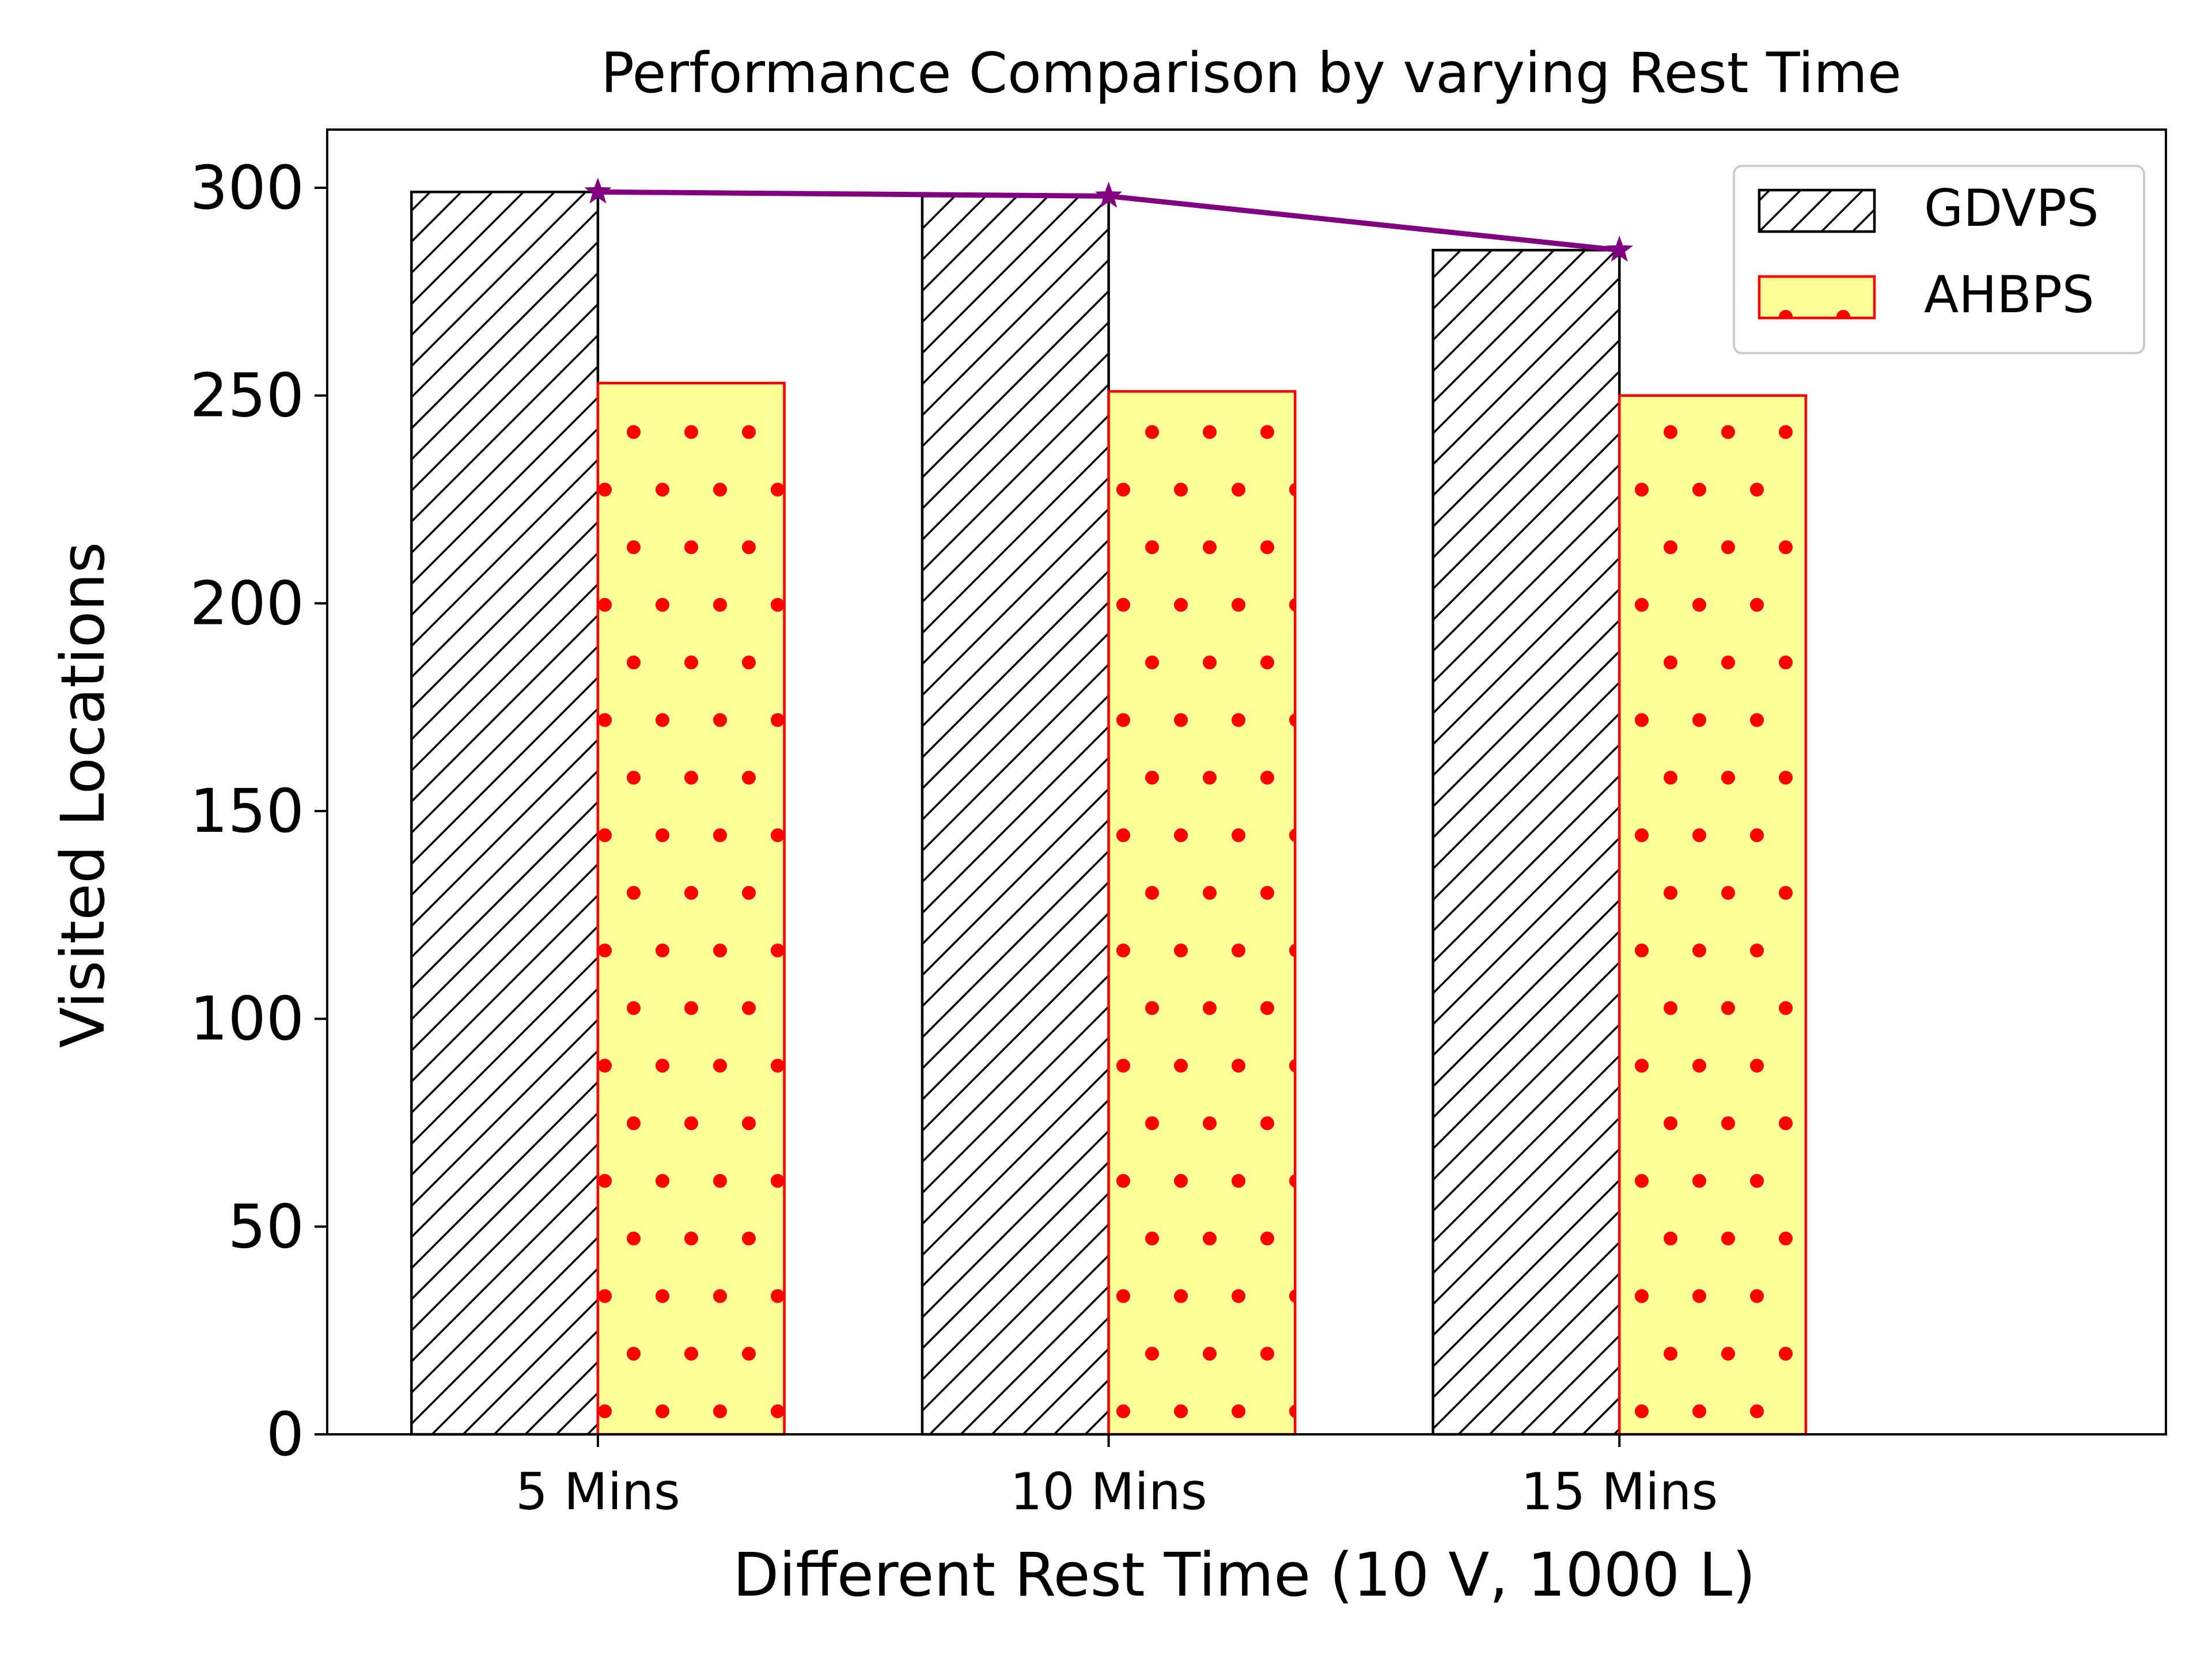 The image size is (2212, 1659). What do you see at coordinates (1939, 259) in the screenshot?
I see `legend: GDVPS AHBPS` at bounding box center [1939, 259].